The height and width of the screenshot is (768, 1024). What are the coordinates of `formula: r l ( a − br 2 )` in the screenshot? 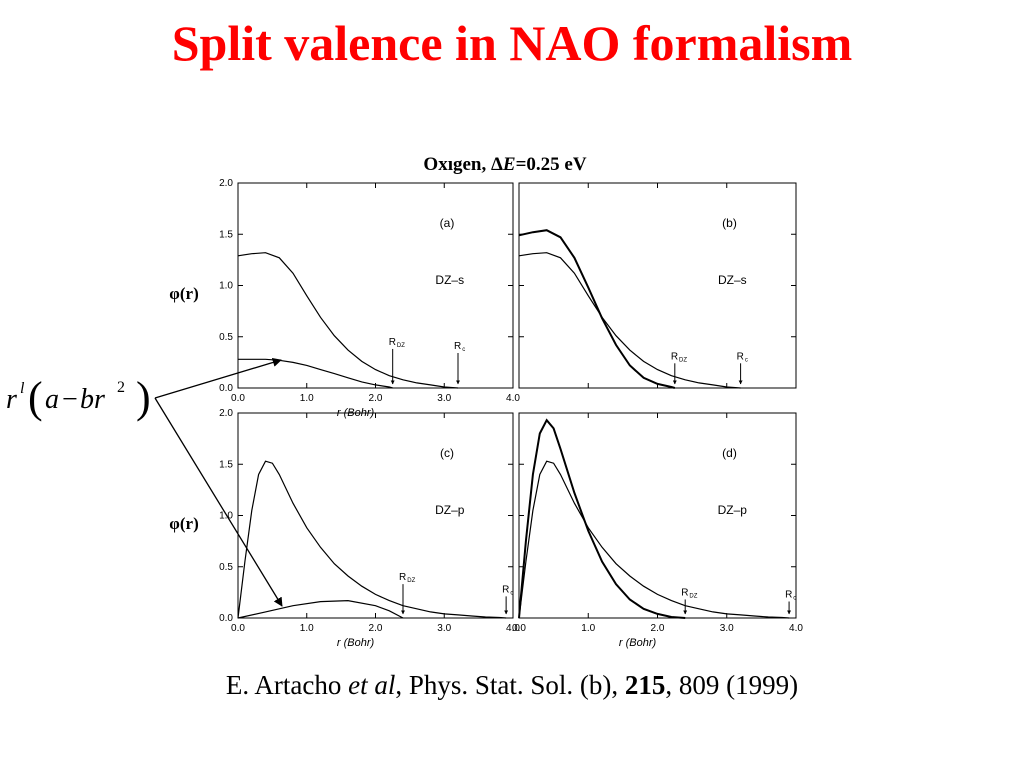 It's located at (78, 397).